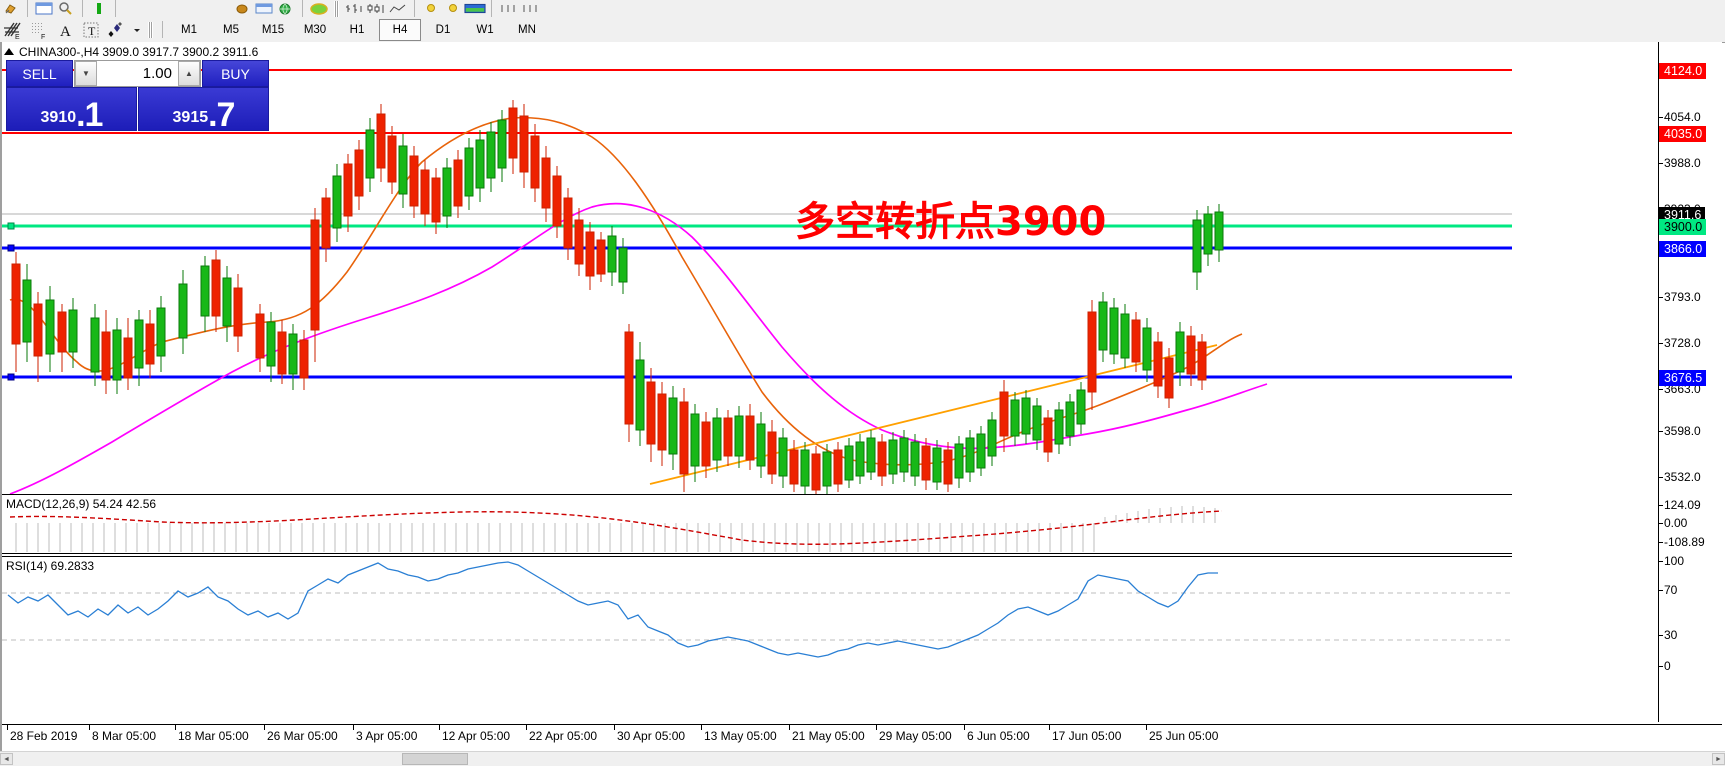  What do you see at coordinates (13, 29) in the screenshot?
I see `indicators-icon: E` at bounding box center [13, 29].